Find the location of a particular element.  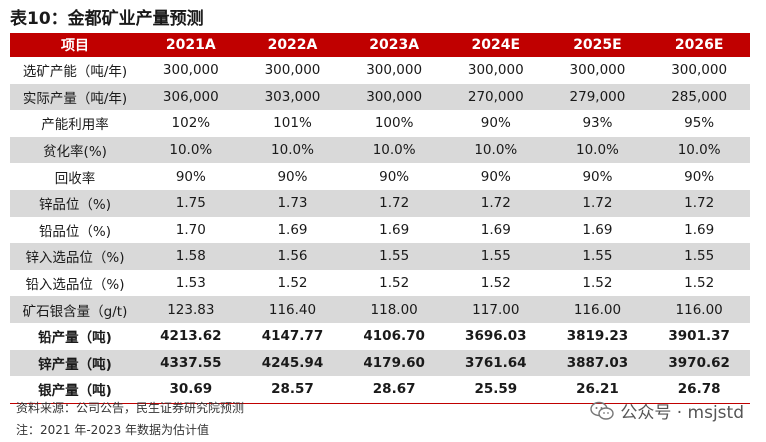

table-cell: 3819.23 is located at coordinates (597, 336).